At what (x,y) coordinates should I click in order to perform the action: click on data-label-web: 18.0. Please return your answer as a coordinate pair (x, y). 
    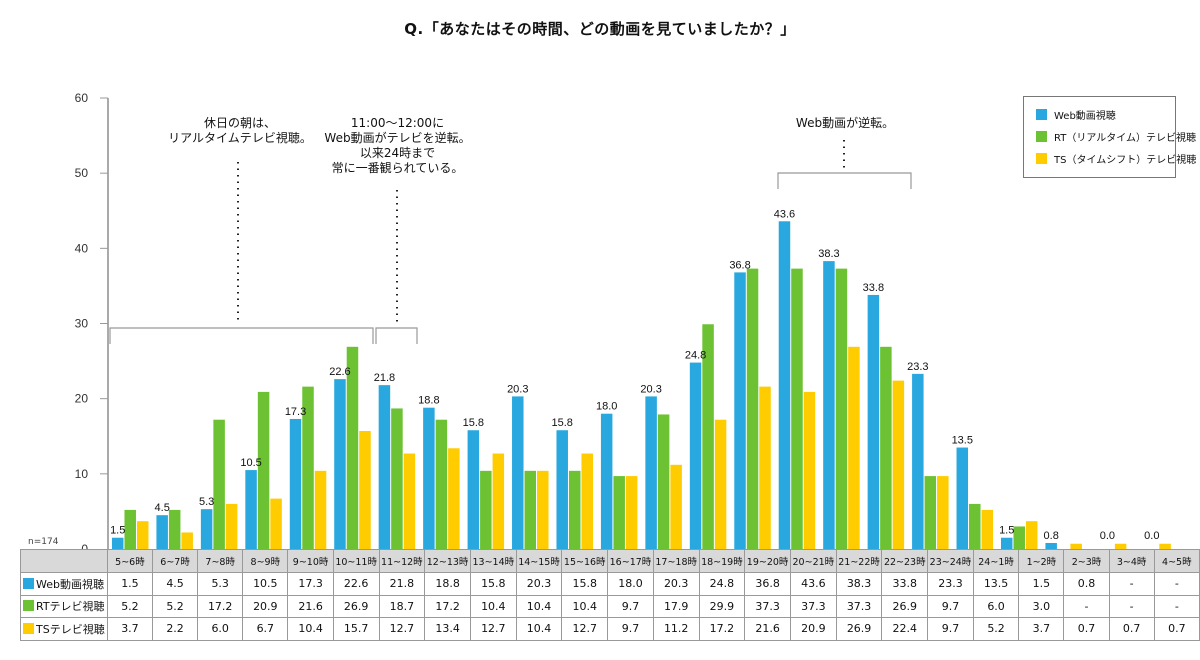
    Looking at the image, I should click on (606, 407).